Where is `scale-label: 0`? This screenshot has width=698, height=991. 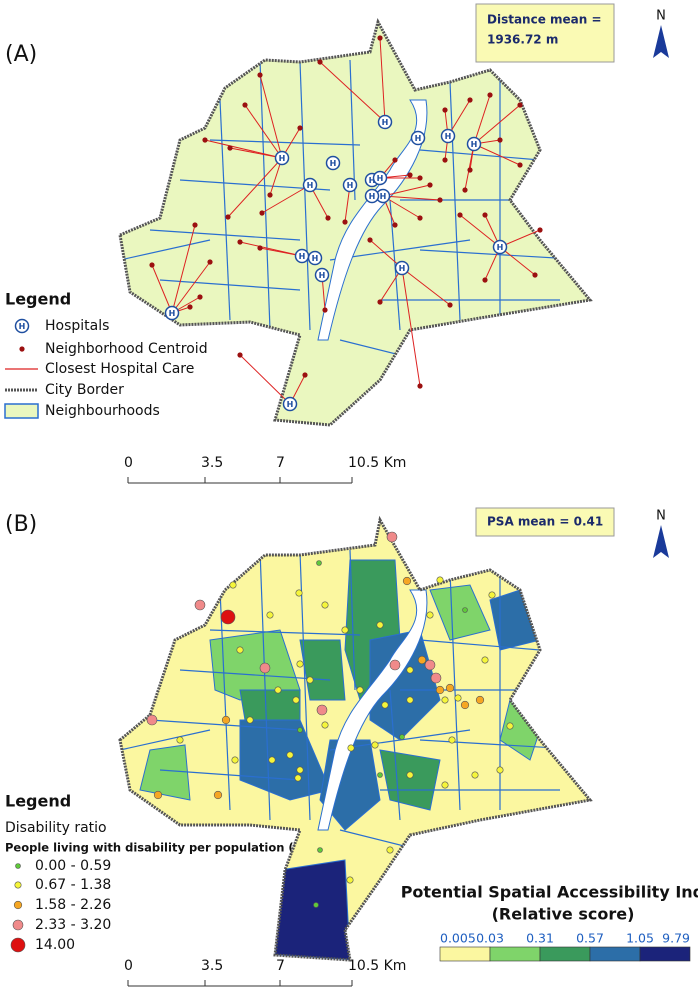 scale-label: 0 is located at coordinates (128, 966).